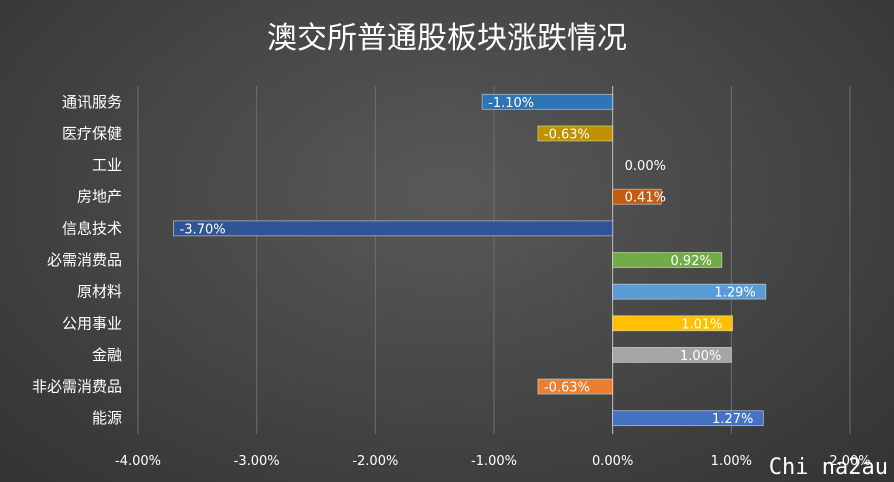  What do you see at coordinates (107, 418) in the screenshot?
I see `category-label: 能源` at bounding box center [107, 418].